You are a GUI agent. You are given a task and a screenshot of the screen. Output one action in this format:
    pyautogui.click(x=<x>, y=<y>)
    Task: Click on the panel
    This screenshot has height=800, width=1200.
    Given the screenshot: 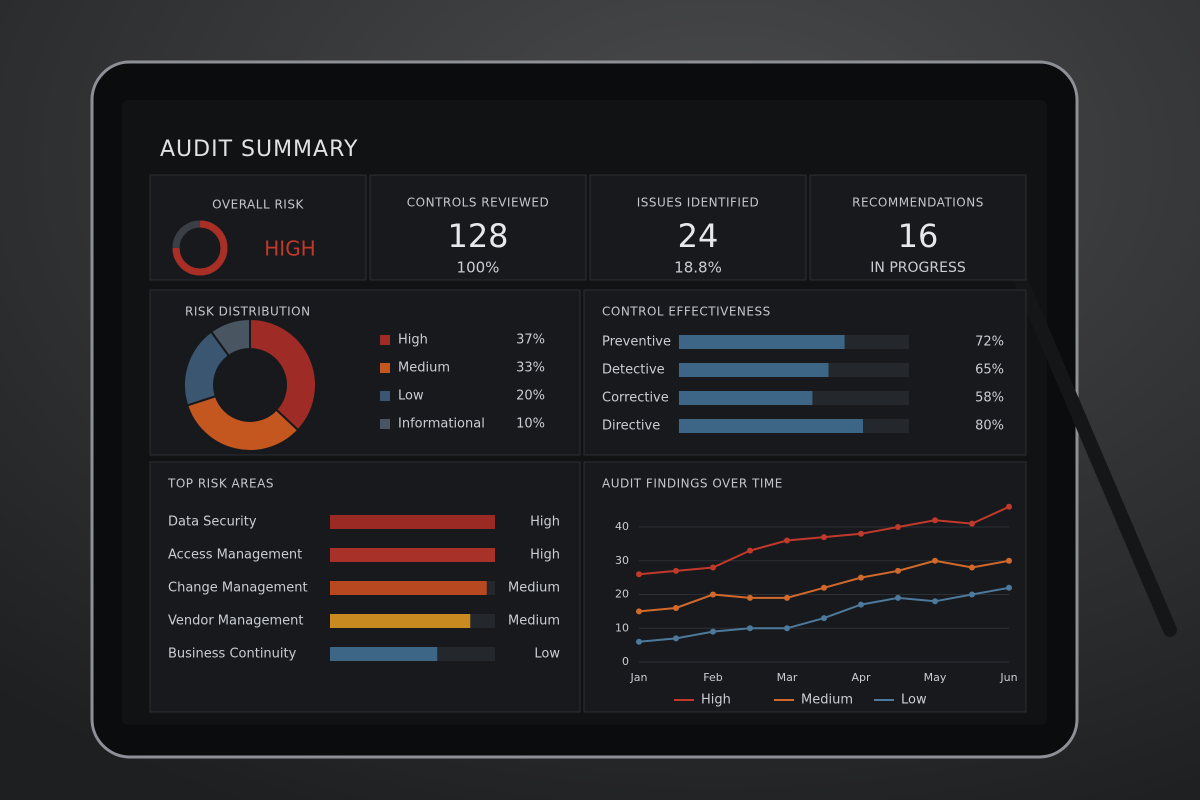 What is the action you would take?
    pyautogui.click(x=805, y=587)
    